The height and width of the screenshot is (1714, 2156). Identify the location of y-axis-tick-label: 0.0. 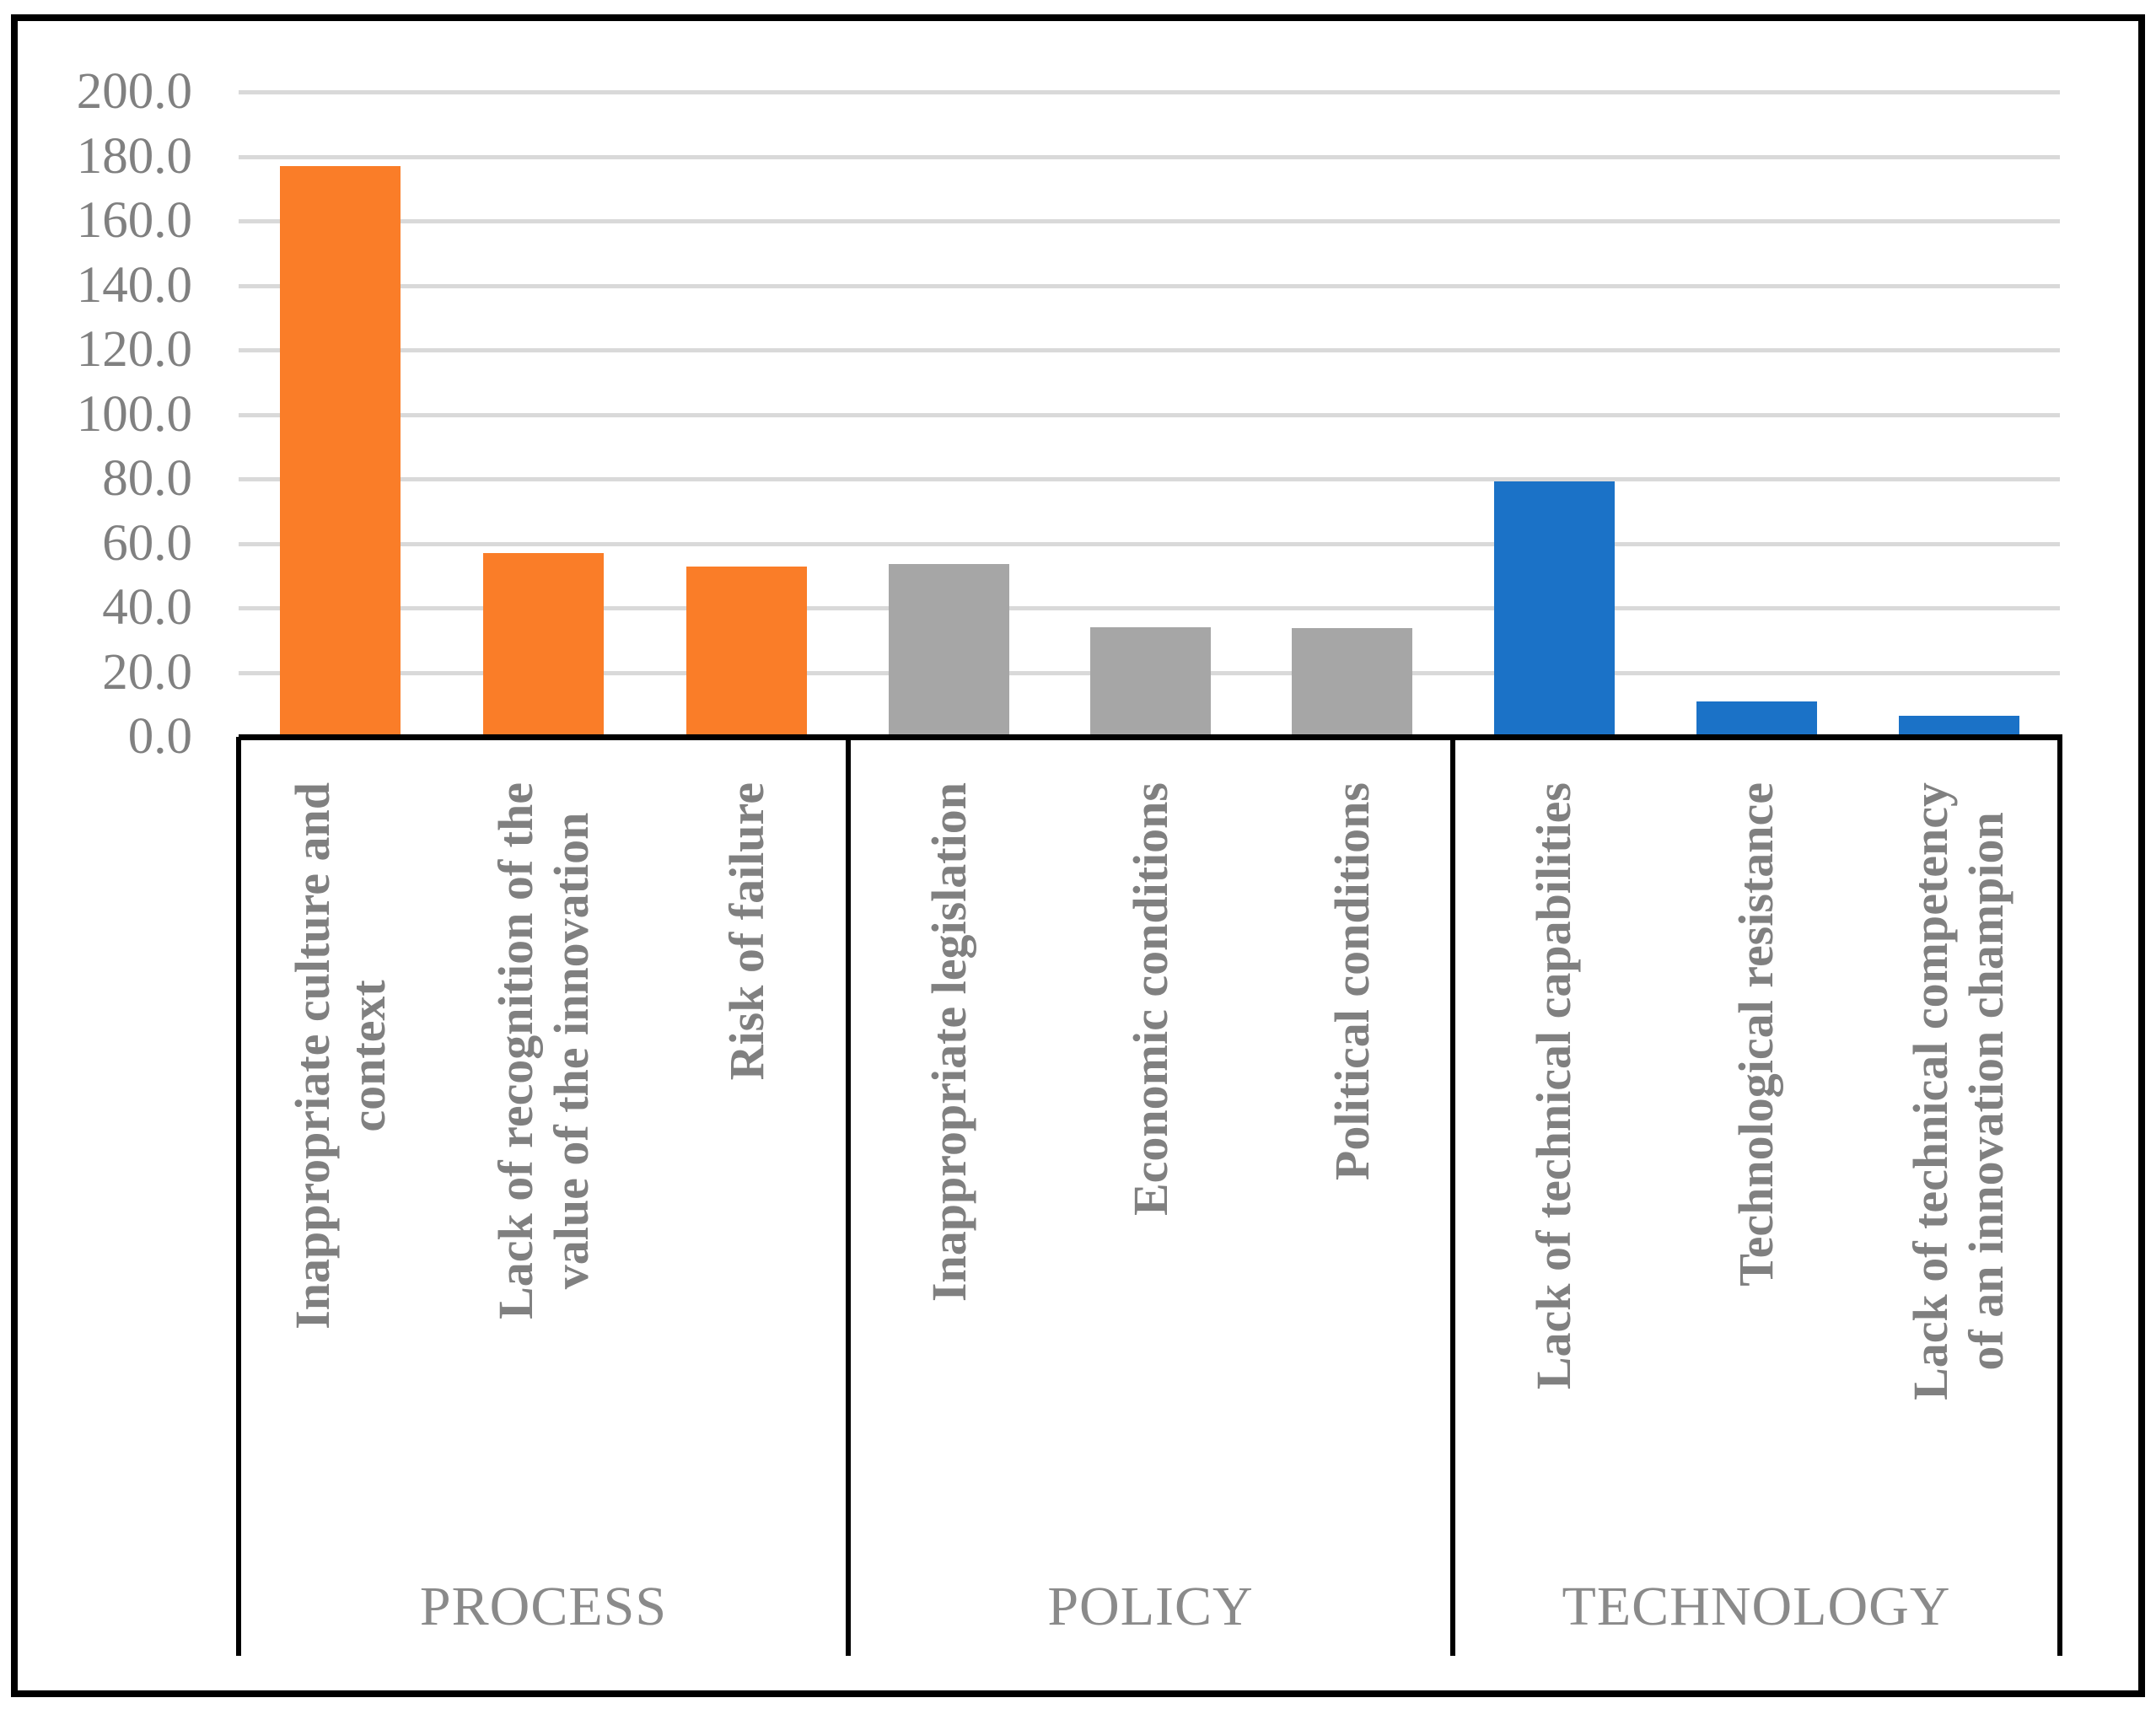
(159, 736).